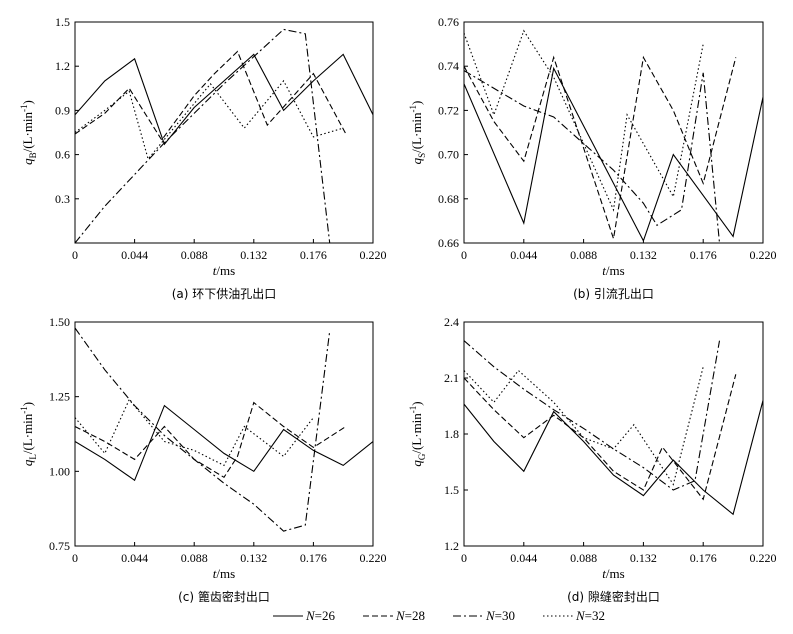 This screenshot has height=634, width=793. What do you see at coordinates (320, 615) in the screenshot?
I see `legend-label: N=26` at bounding box center [320, 615].